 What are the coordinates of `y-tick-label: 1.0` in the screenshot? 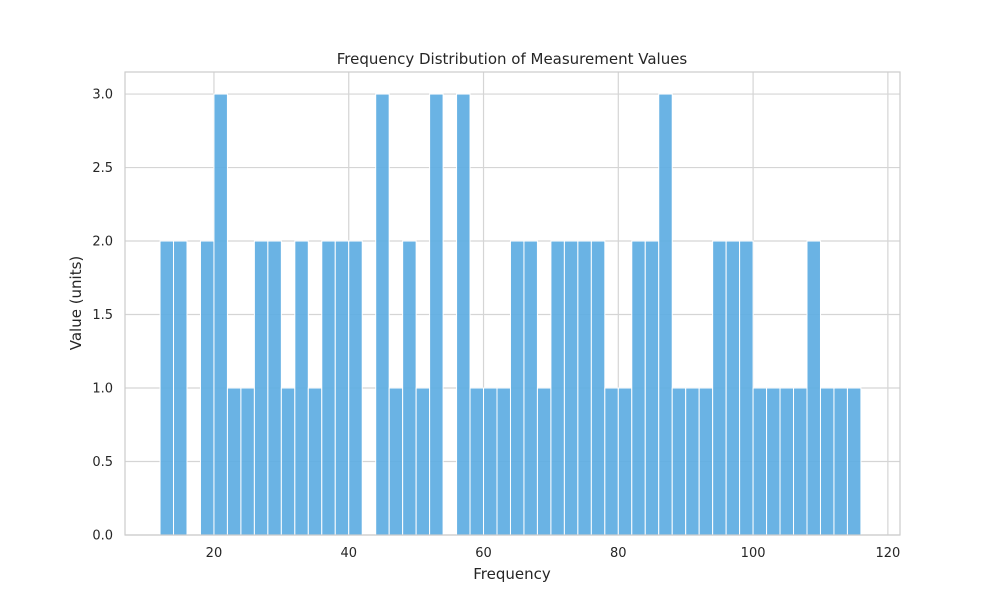 It's located at (102, 389).